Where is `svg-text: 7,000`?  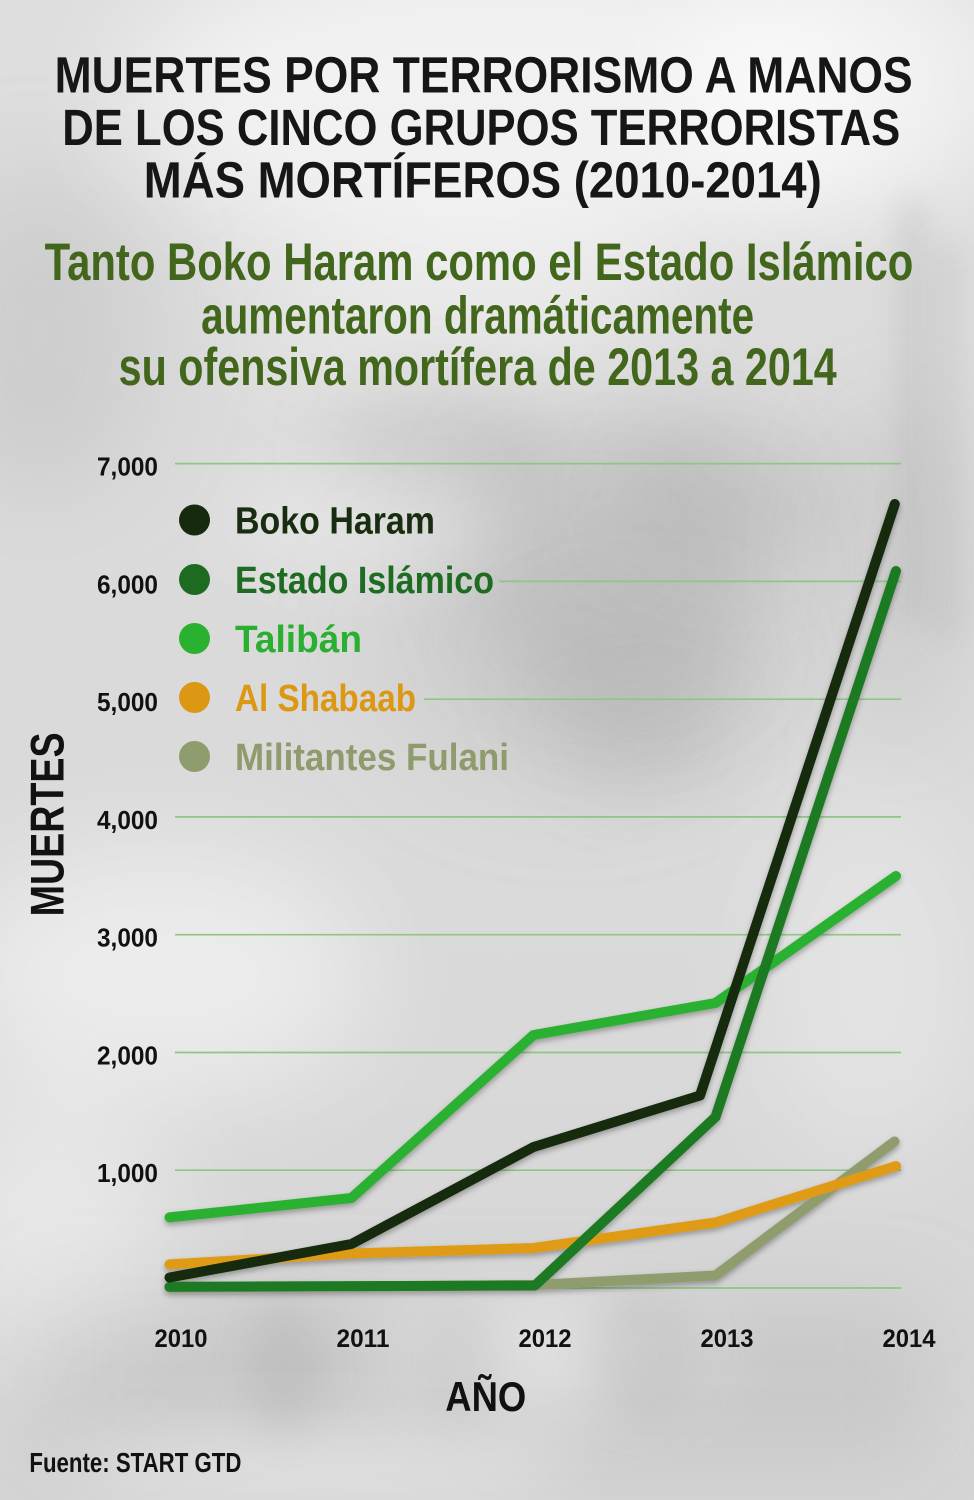
svg-text: 7,000 is located at coordinates (127, 467).